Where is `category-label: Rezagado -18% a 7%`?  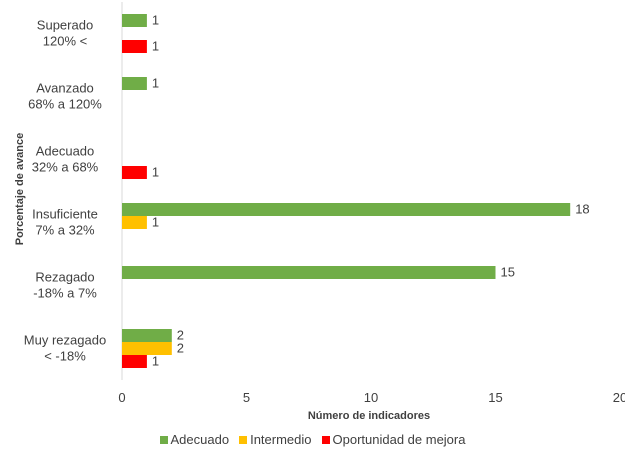 category-label: Rezagado -18% a 7% is located at coordinates (65, 285).